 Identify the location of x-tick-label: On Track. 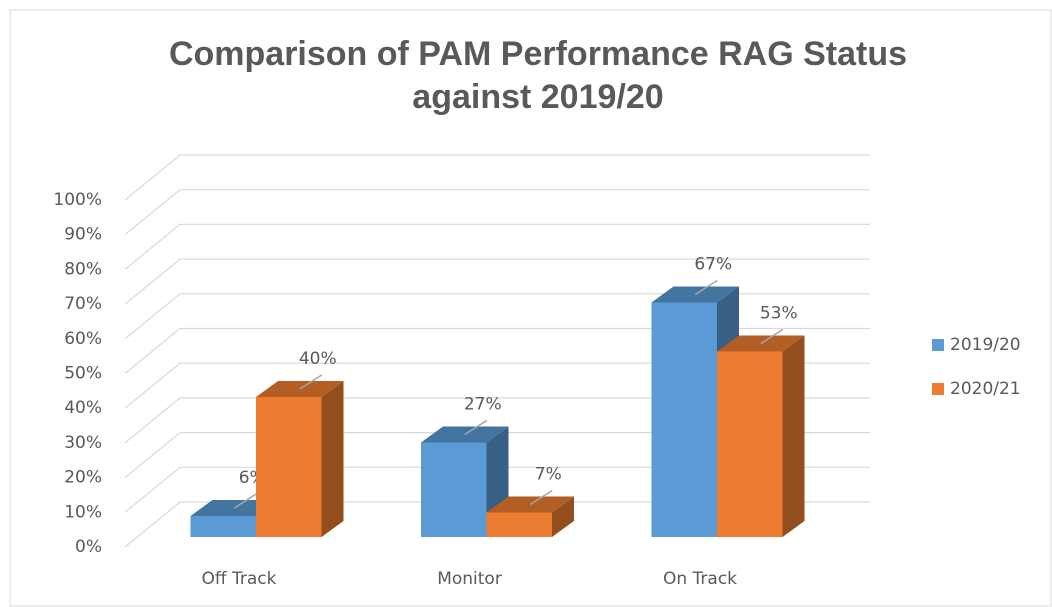
(700, 579).